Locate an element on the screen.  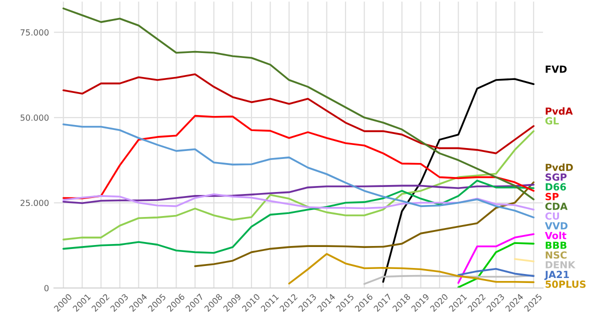
series-label: DENK is located at coordinates (561, 264).